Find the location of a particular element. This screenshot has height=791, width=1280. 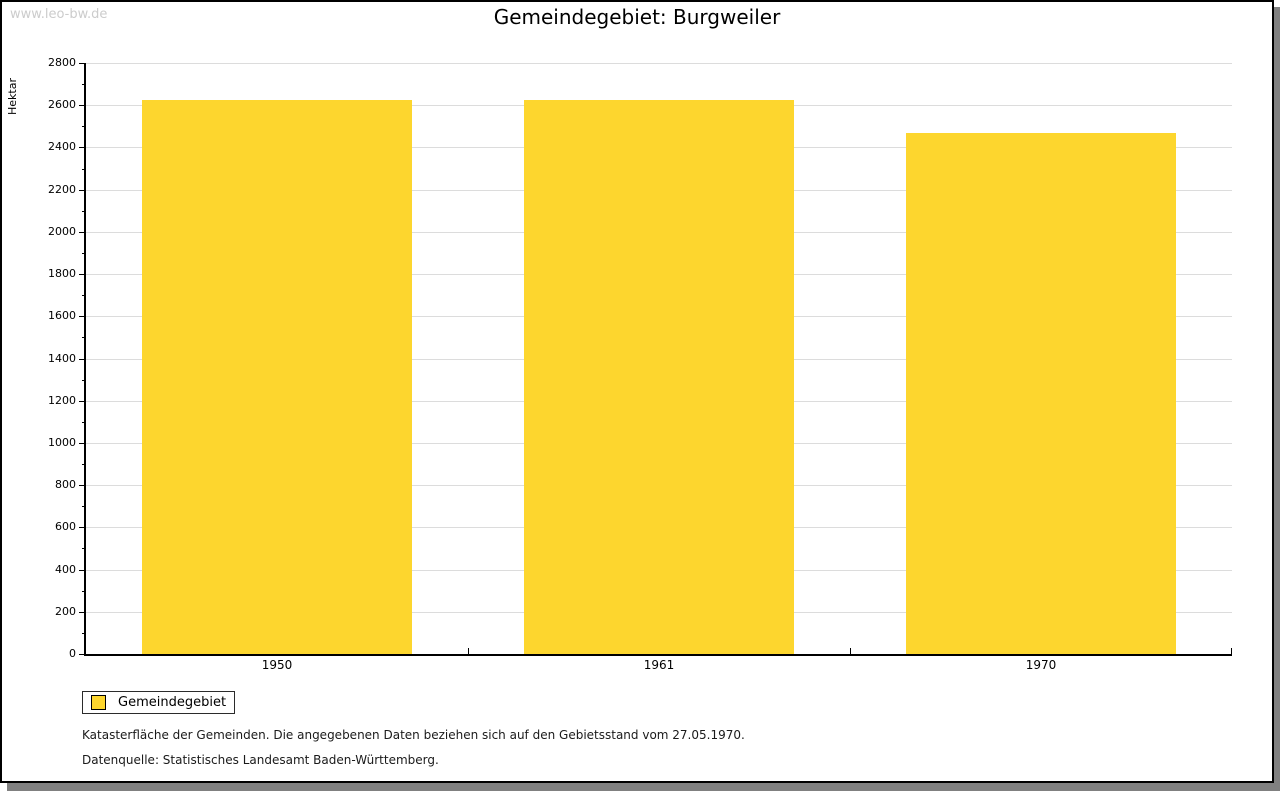

legend: Gemeindegebiet is located at coordinates (158, 702).